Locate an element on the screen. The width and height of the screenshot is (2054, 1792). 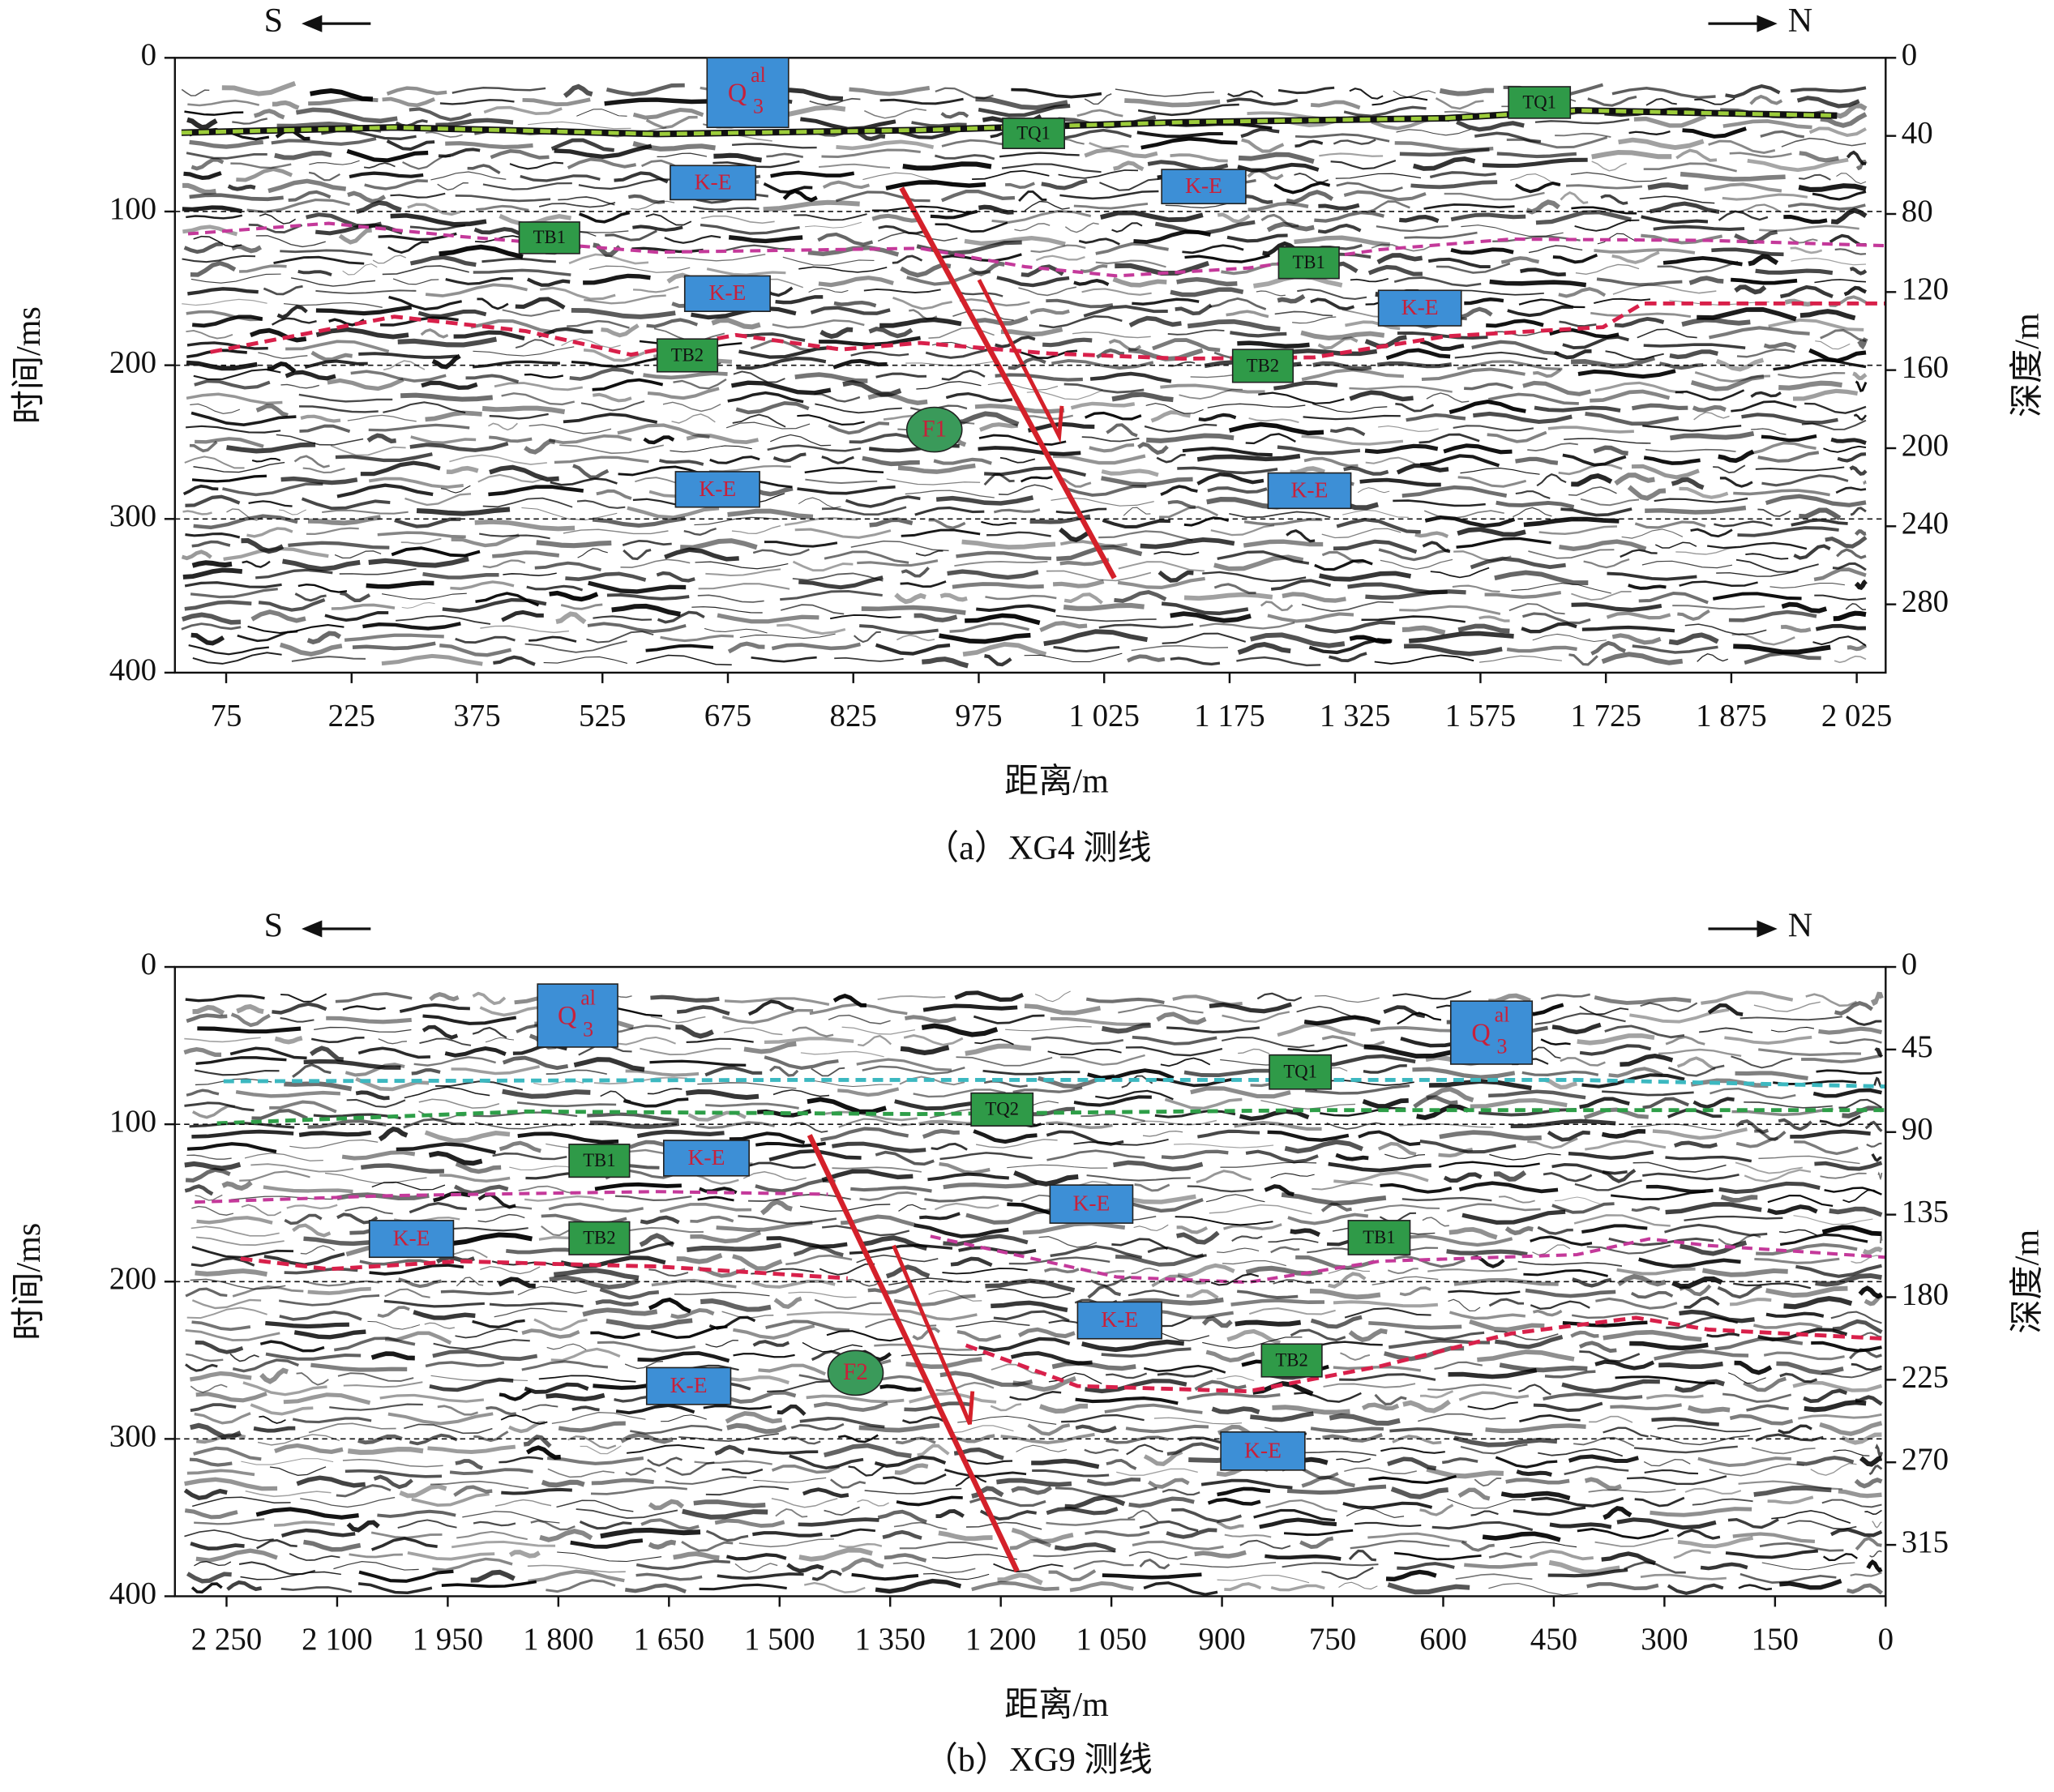
x-tick-label: 825 is located at coordinates (853, 716).